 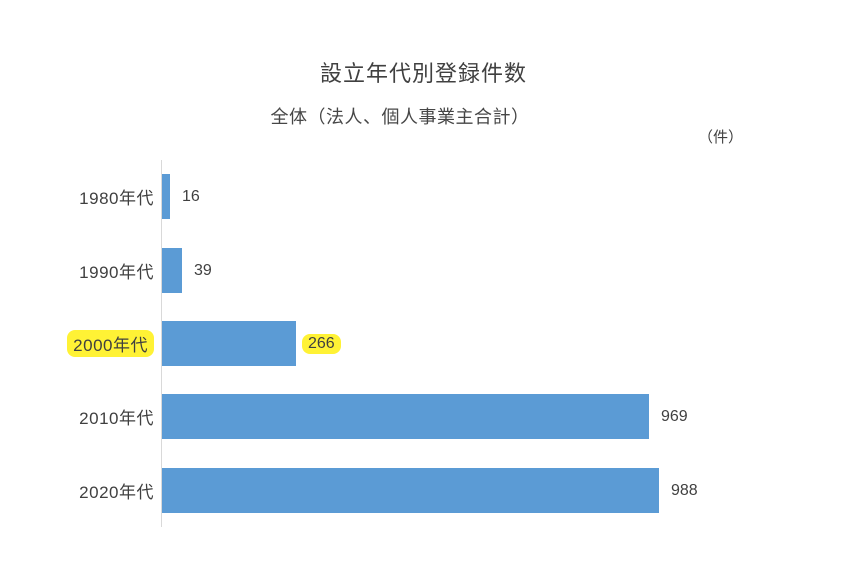 I want to click on value-label: 16, so click(x=191, y=196).